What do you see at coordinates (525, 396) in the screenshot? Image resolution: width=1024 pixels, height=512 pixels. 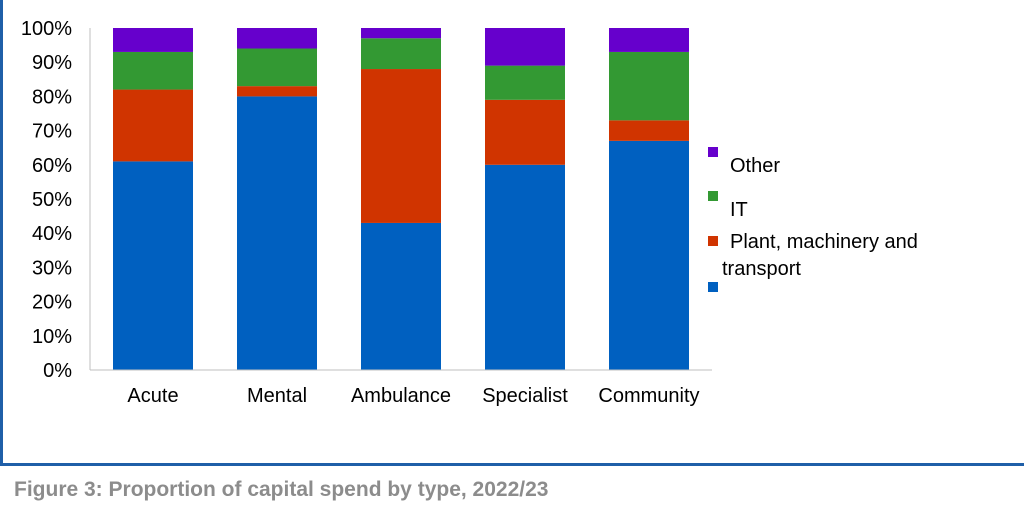 I see `category-label-specialist: Specialist` at bounding box center [525, 396].